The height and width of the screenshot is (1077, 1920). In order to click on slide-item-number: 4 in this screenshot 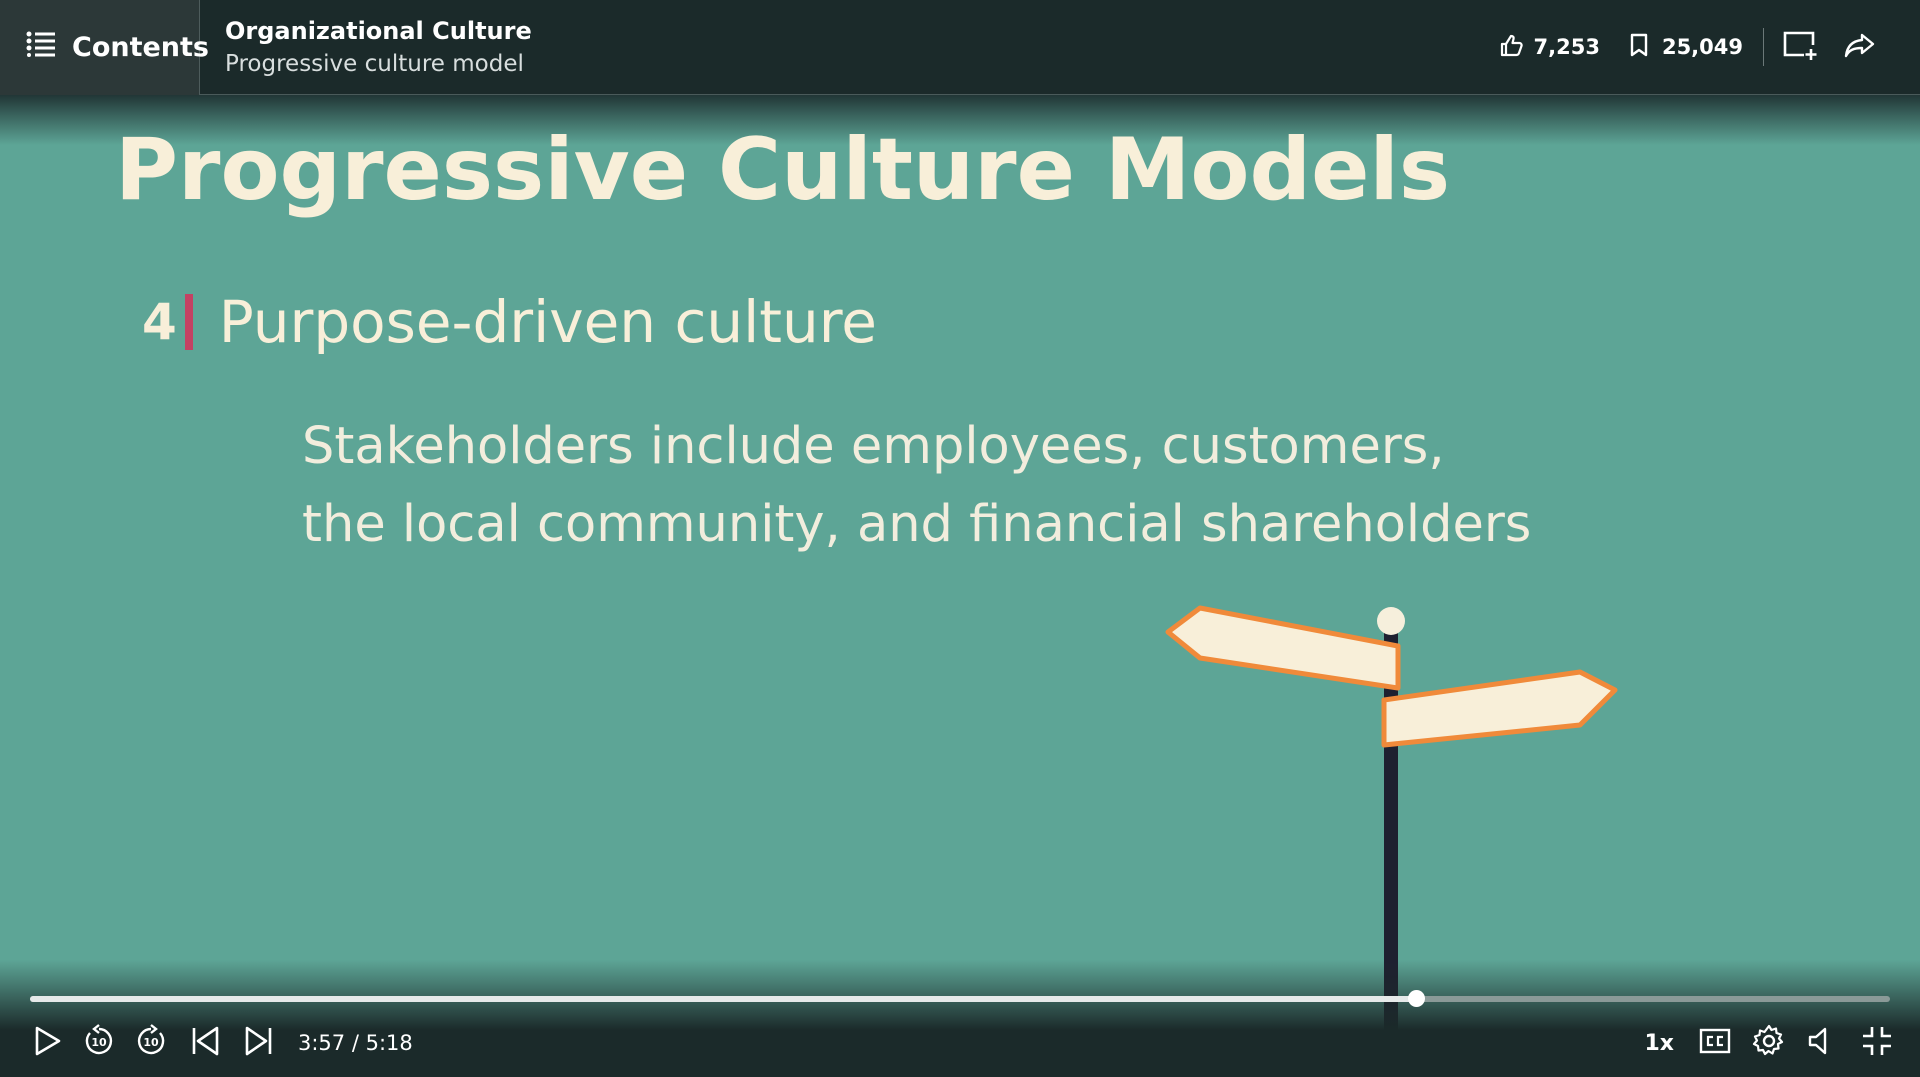, I will do `click(159, 322)`.